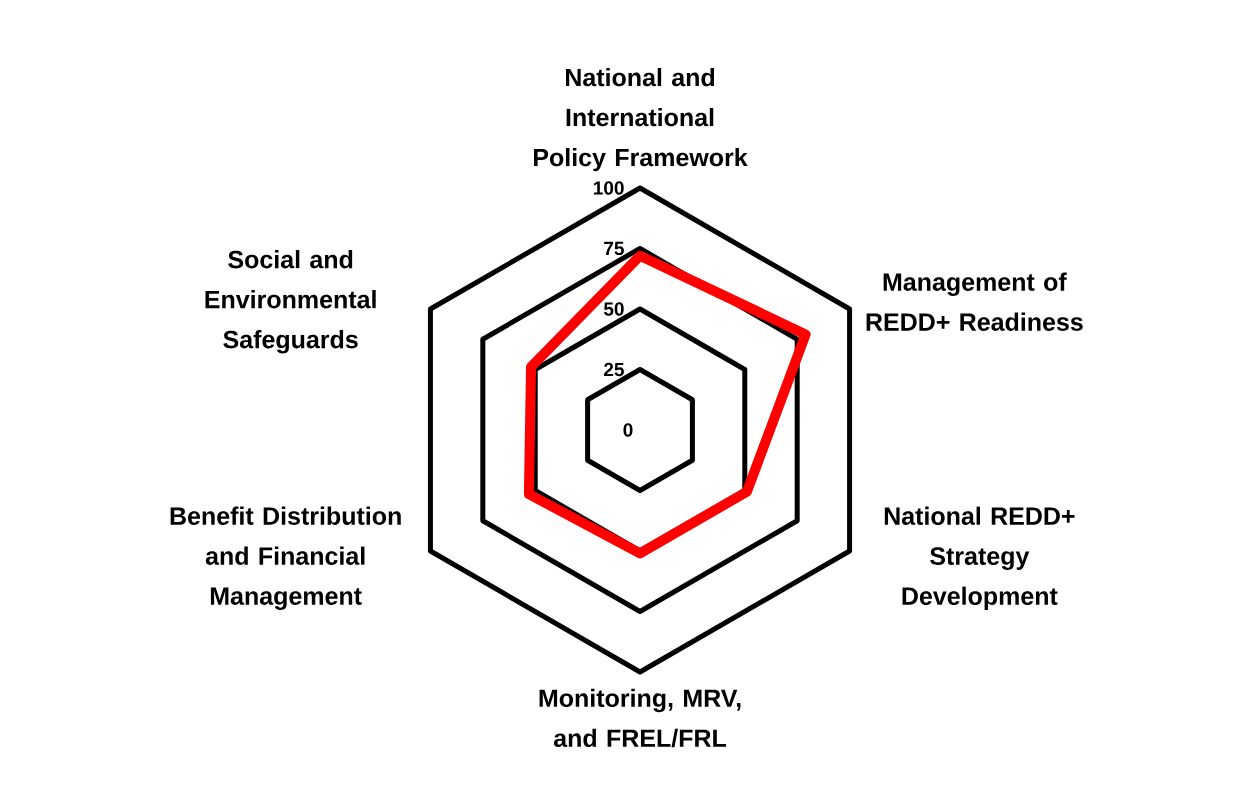 The height and width of the screenshot is (802, 1252). What do you see at coordinates (285, 558) in the screenshot?
I see `spoke-label: Benefit Distribution and Financial Management` at bounding box center [285, 558].